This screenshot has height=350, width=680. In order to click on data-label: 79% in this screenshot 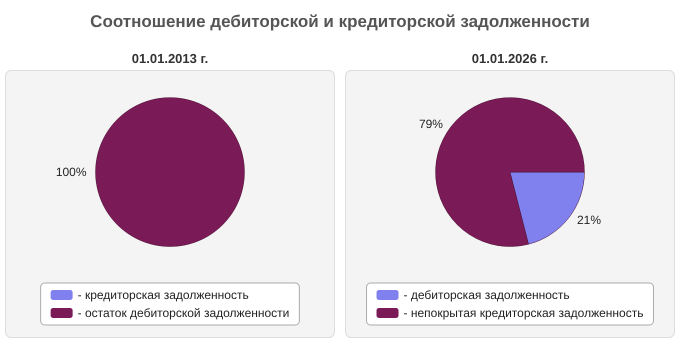, I will do `click(431, 123)`.